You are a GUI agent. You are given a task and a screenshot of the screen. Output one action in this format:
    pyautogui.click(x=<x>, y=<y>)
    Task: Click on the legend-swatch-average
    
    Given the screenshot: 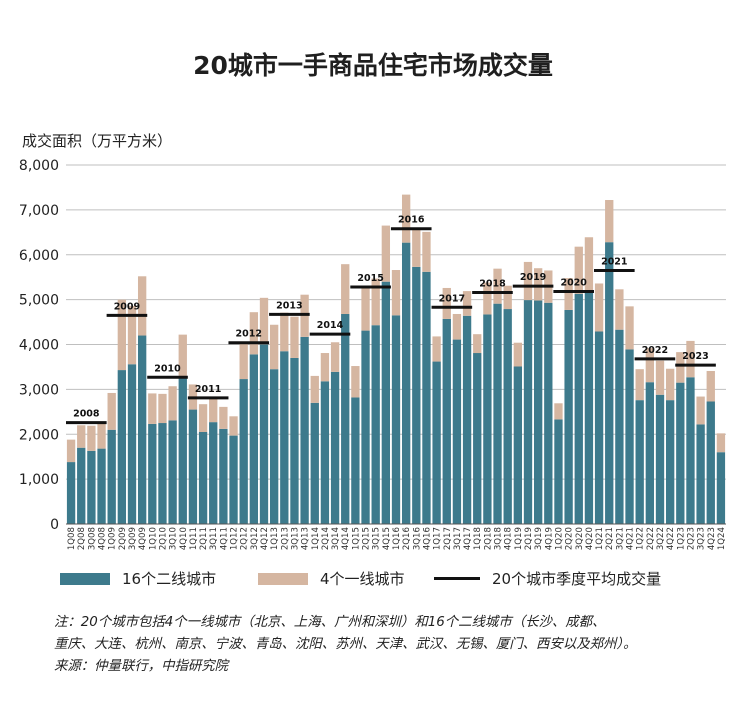 What is the action you would take?
    pyautogui.click(x=457, y=578)
    